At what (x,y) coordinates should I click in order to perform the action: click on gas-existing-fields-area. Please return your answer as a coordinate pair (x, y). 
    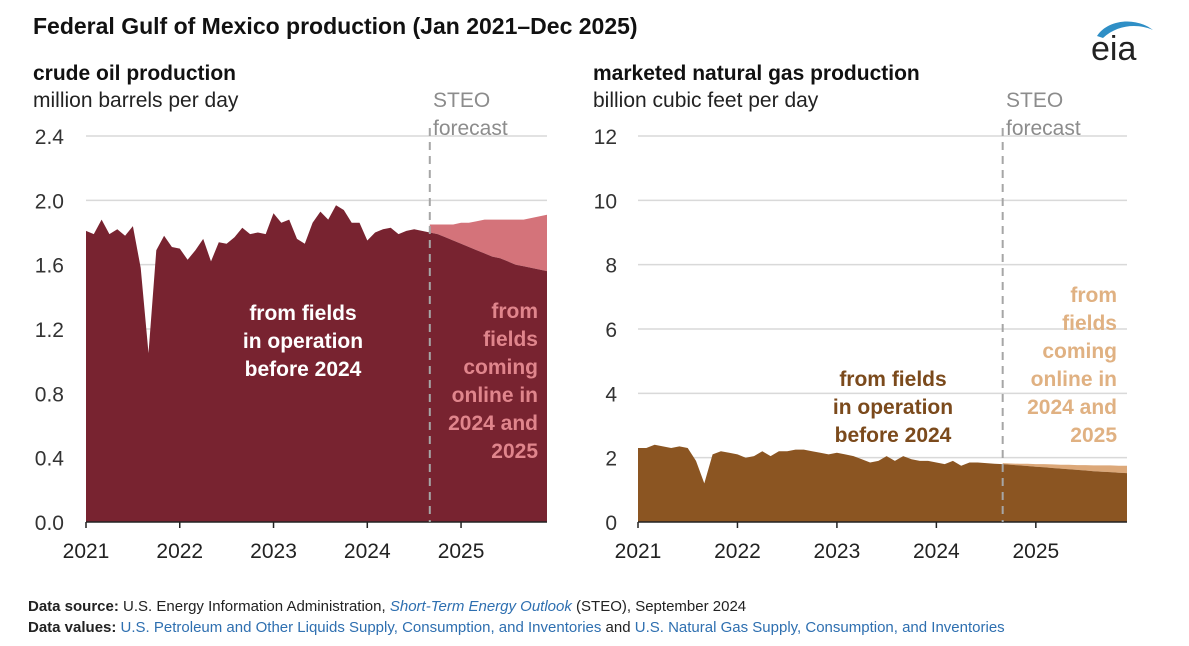
    Looking at the image, I should click on (882, 483).